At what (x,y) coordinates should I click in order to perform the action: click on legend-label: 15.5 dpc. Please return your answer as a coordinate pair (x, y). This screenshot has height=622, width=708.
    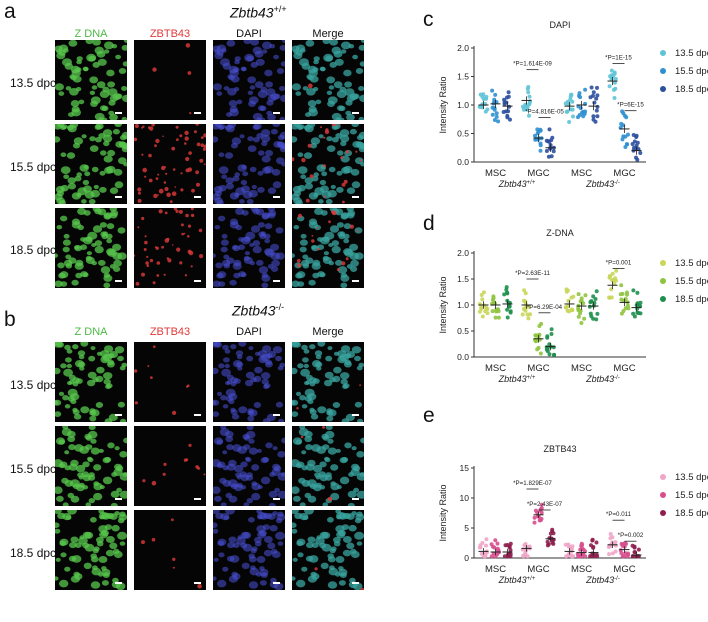
    Looking at the image, I should click on (691, 71).